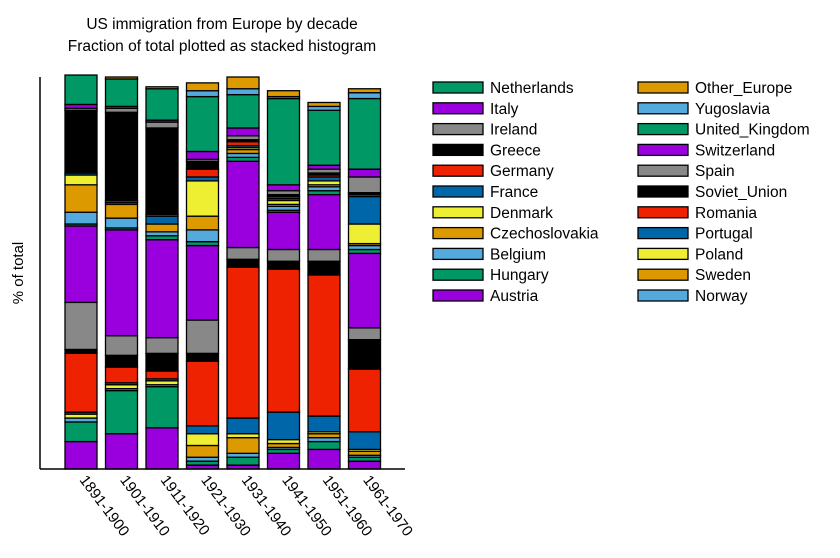 The height and width of the screenshot is (558, 840). I want to click on legend-item-denmark: Denmark, so click(492, 213).